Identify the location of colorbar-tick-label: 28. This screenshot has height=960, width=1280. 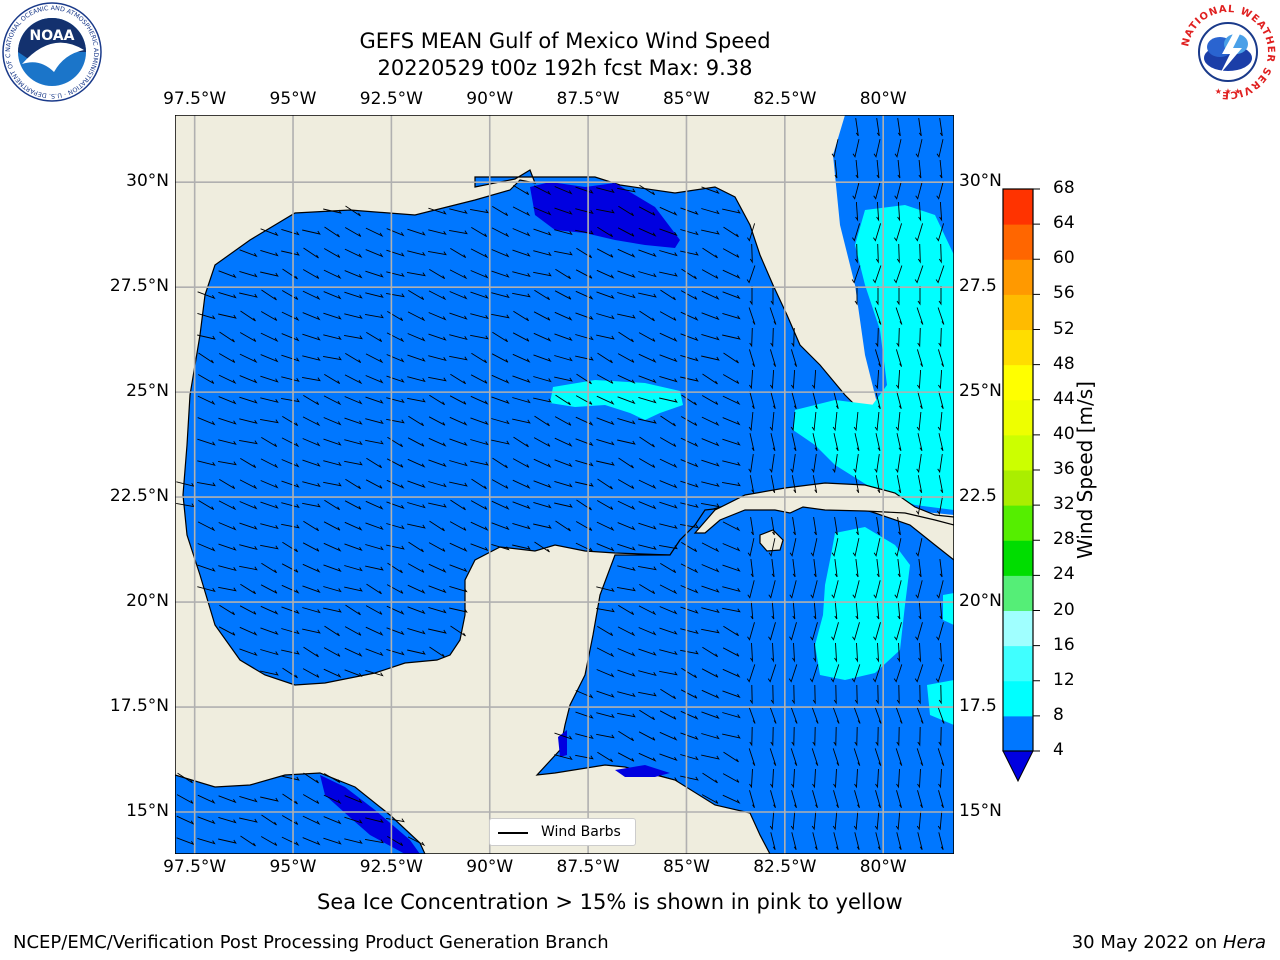
(1064, 539).